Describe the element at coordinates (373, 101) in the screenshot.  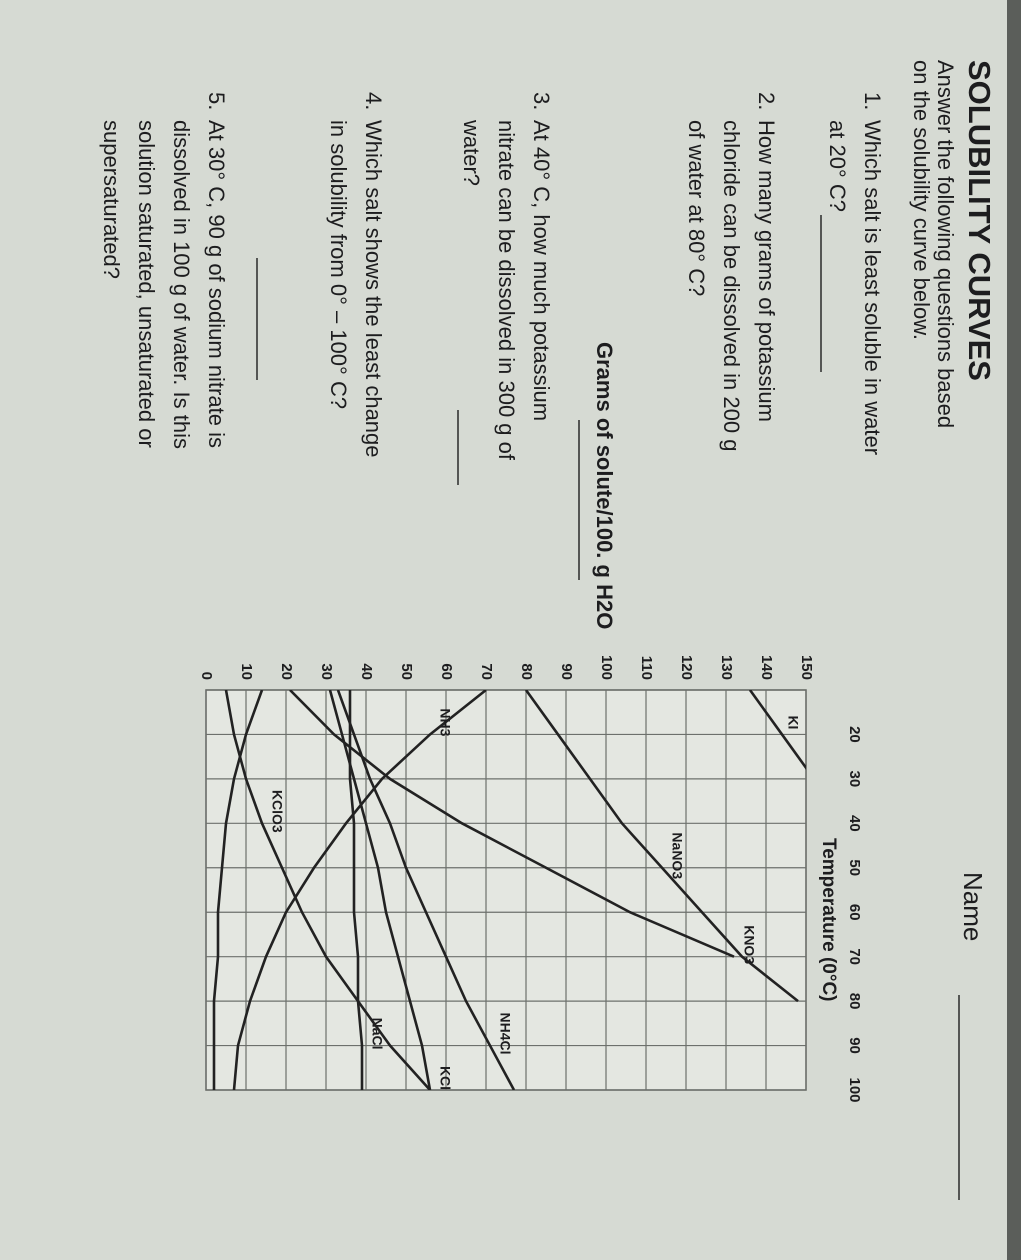
I see `question-number: 4.` at that location.